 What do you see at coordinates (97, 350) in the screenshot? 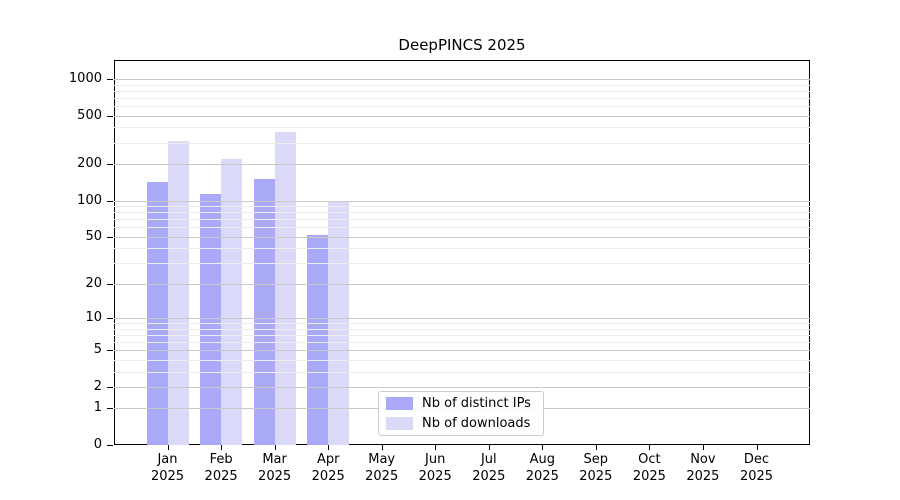
I see `y-tick-label: 5` at bounding box center [97, 350].